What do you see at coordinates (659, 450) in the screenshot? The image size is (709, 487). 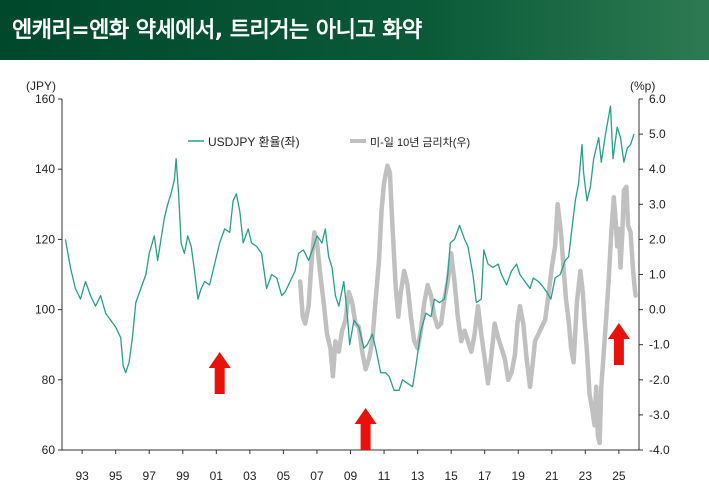 I see `right-tick-label: -4.0` at bounding box center [659, 450].